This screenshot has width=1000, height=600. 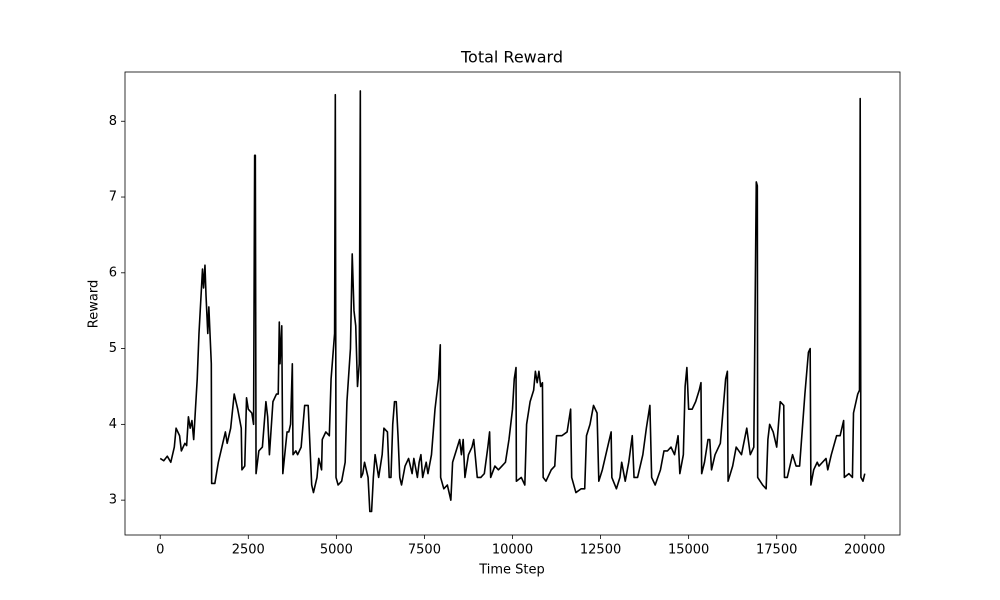 I want to click on y-tick-label: 4, so click(x=113, y=424).